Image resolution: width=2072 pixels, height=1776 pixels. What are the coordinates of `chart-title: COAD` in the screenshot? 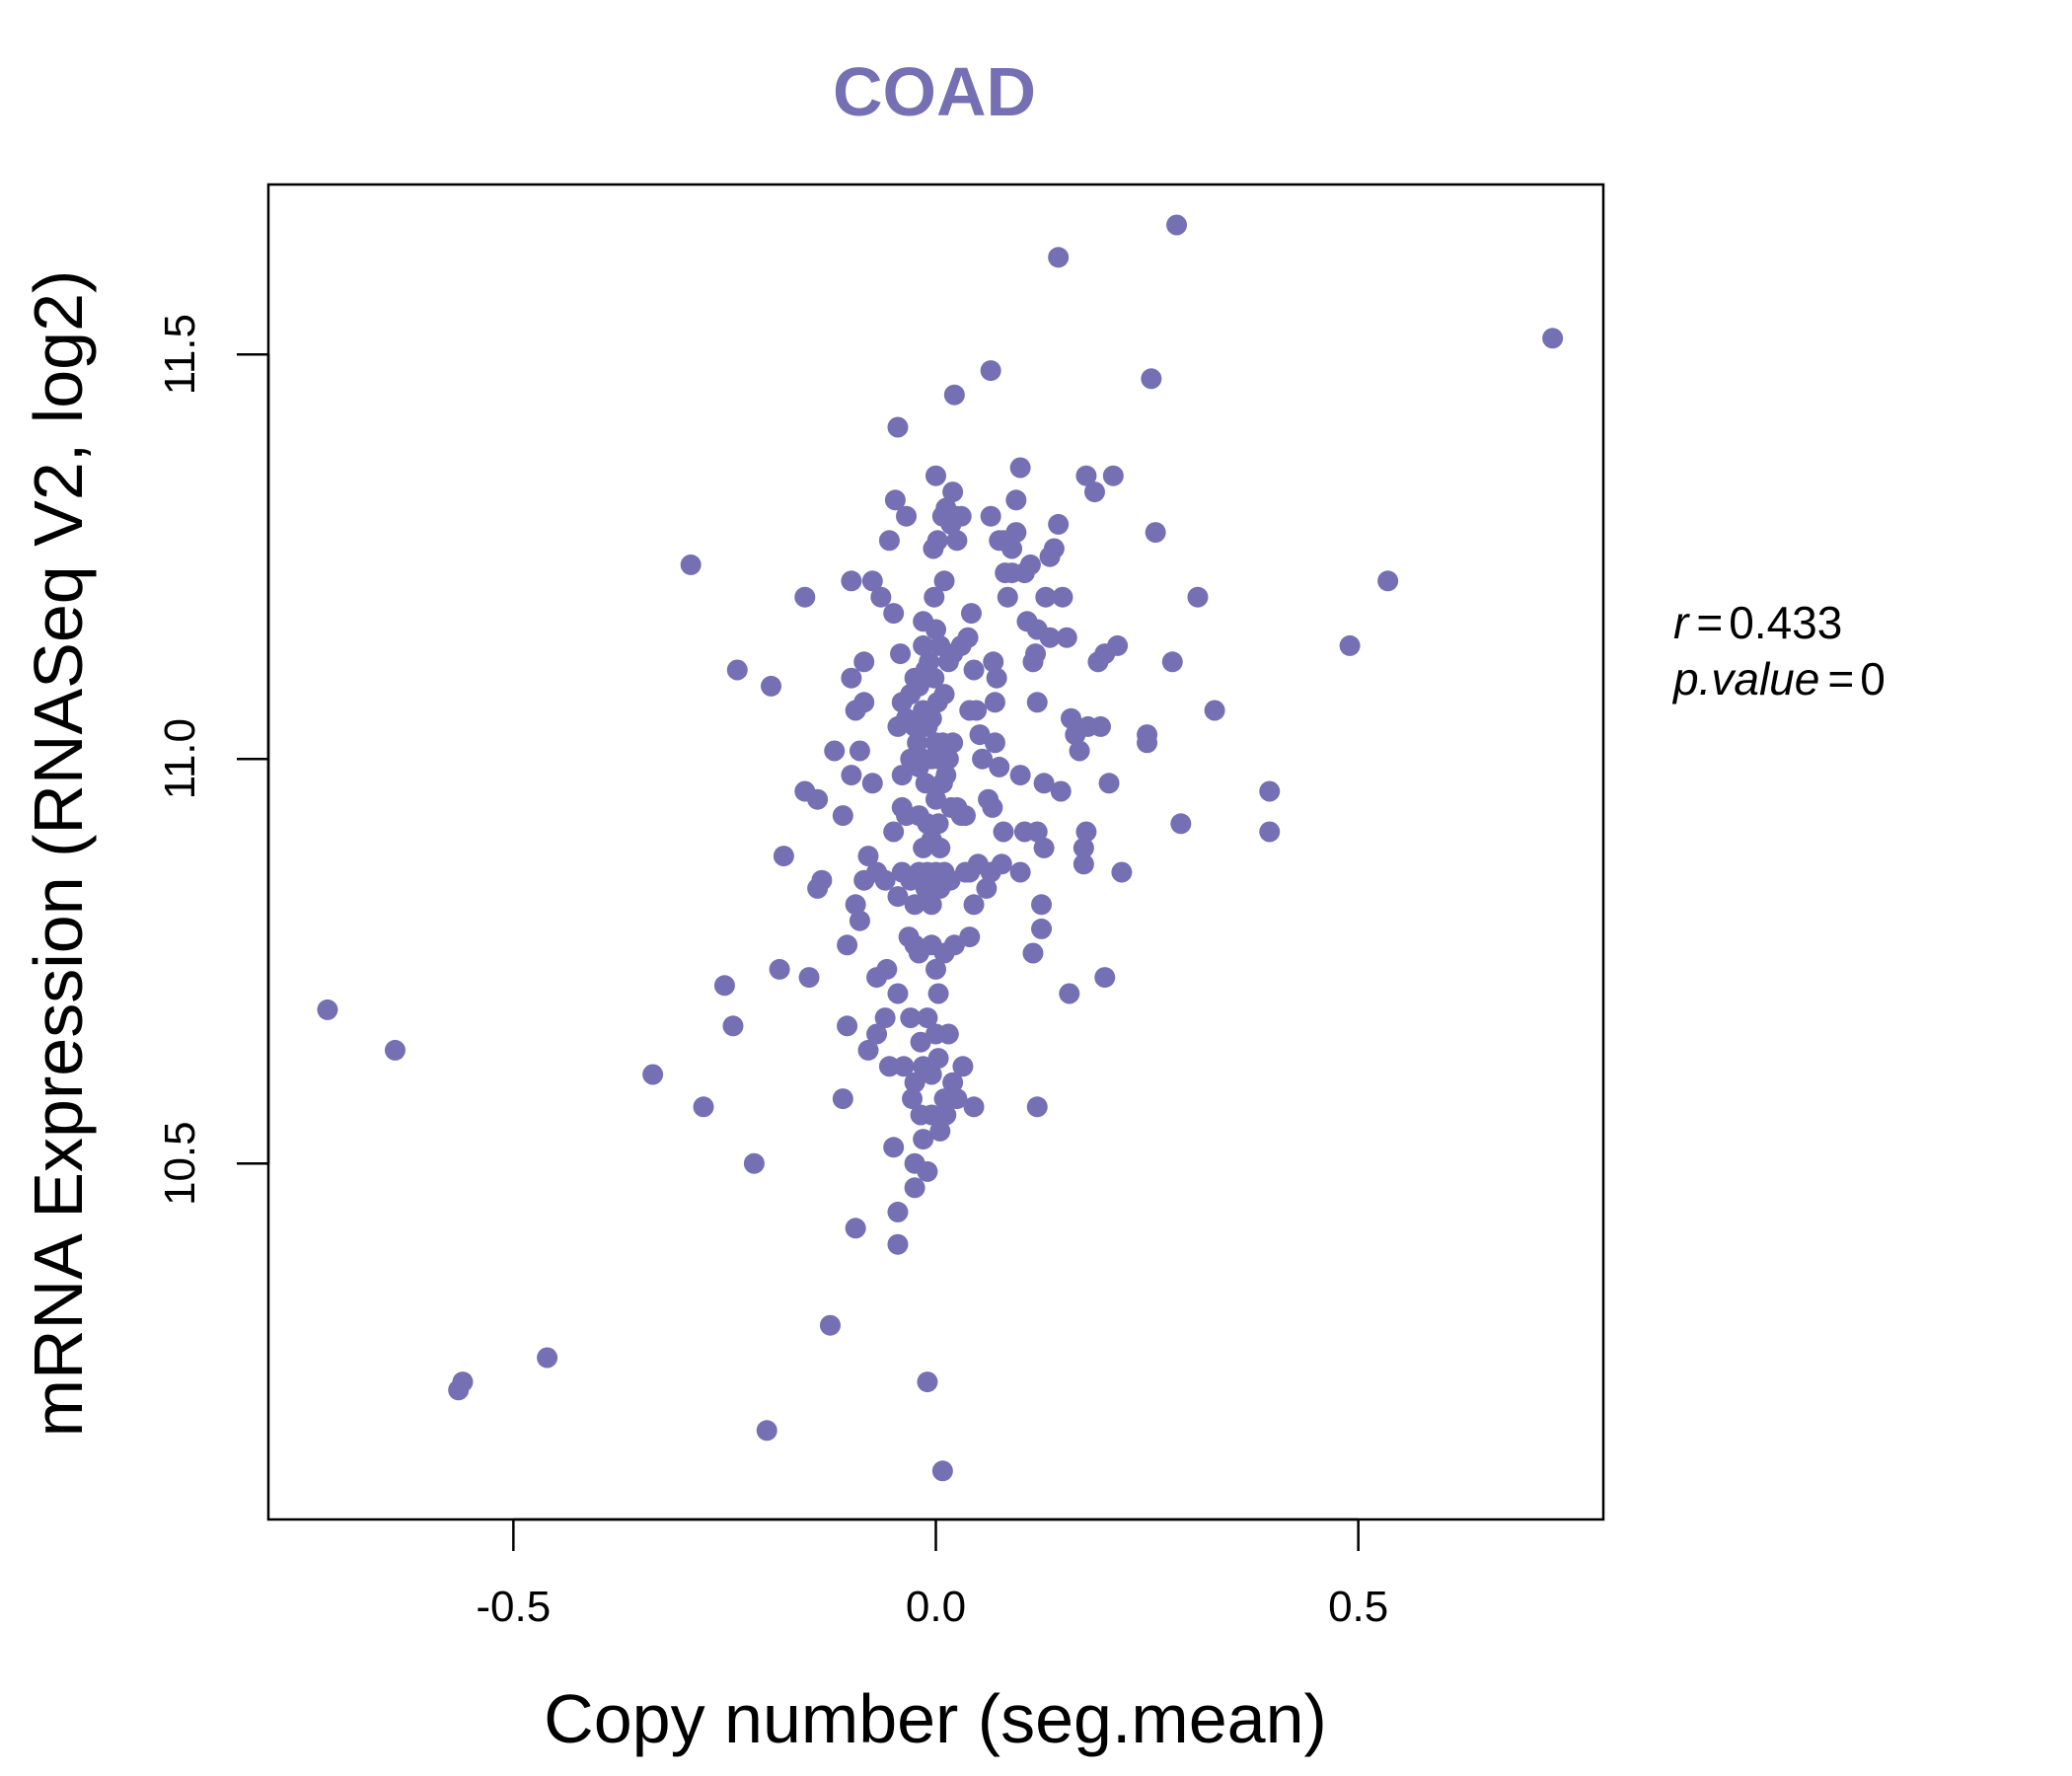 It's located at (935, 92).